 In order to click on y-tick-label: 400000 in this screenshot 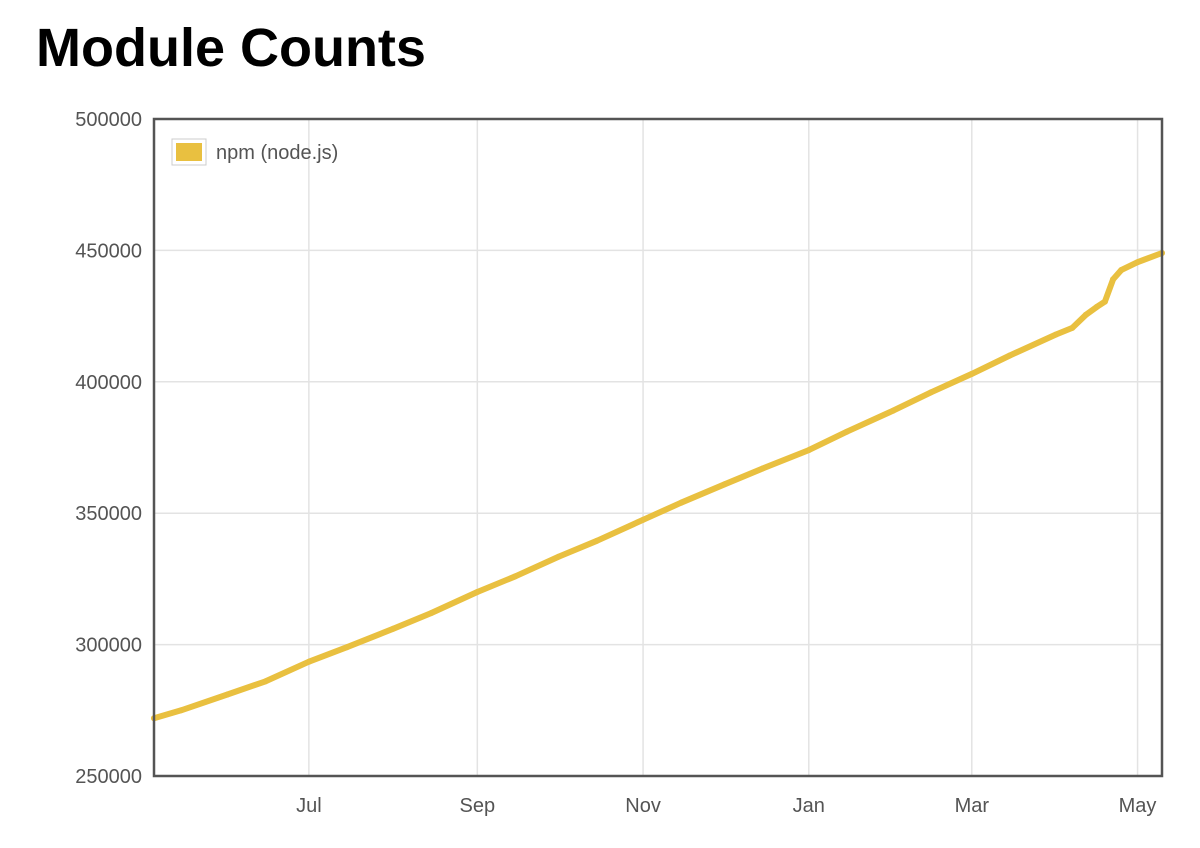, I will do `click(108, 383)`.